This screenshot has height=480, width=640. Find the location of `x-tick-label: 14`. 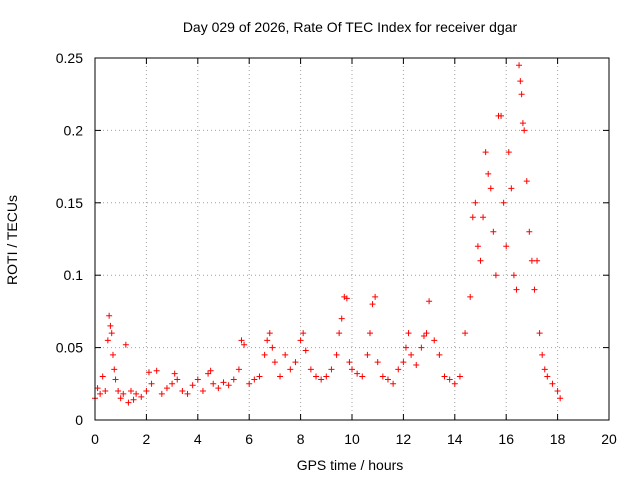

x-tick-label: 14 is located at coordinates (455, 439).